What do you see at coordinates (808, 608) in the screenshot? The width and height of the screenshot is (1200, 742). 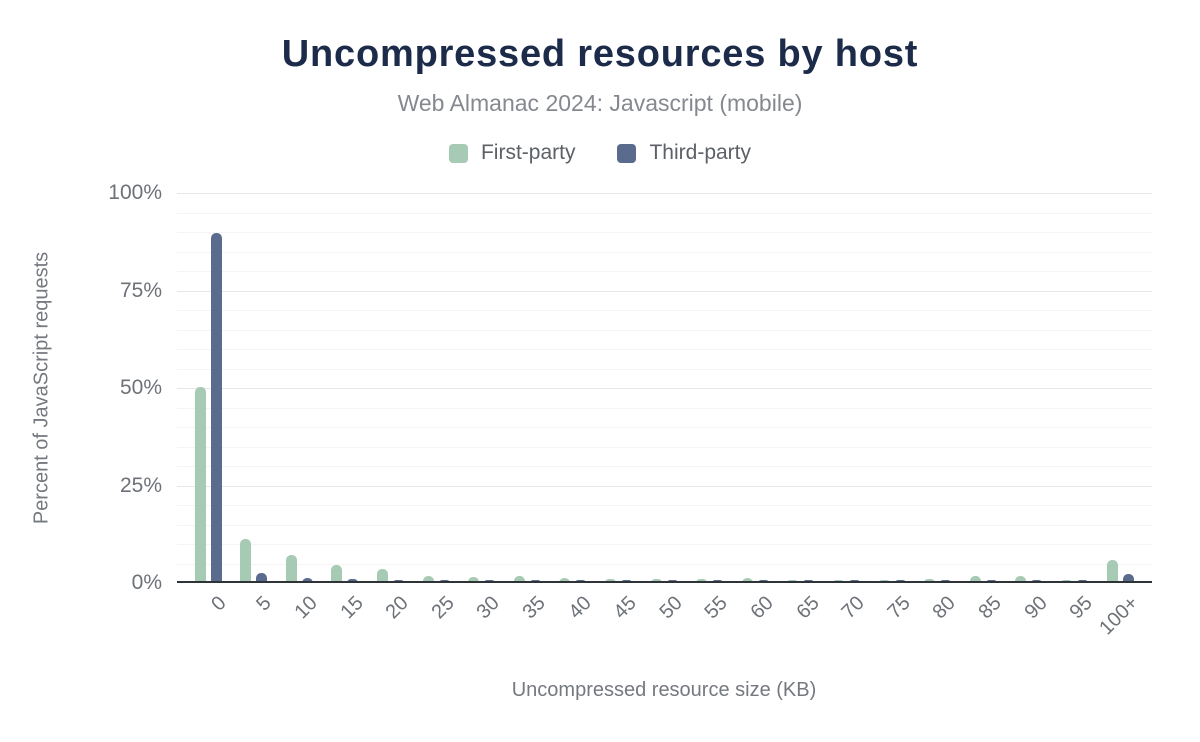 I see `x-tick-label-65: 65` at bounding box center [808, 608].